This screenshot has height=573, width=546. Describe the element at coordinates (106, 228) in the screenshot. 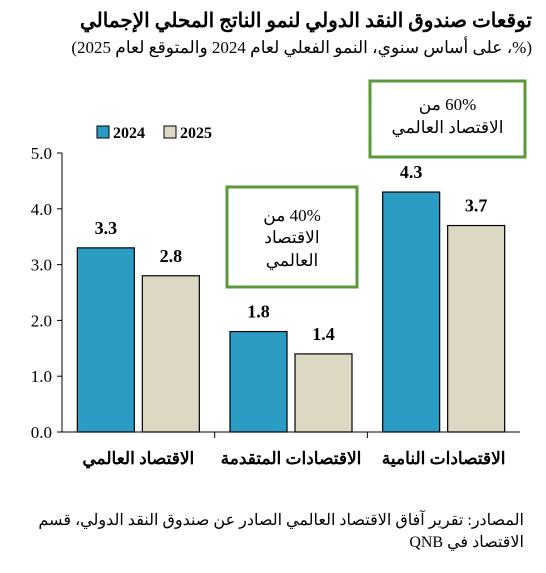

I see `data-label: 3.3` at that location.